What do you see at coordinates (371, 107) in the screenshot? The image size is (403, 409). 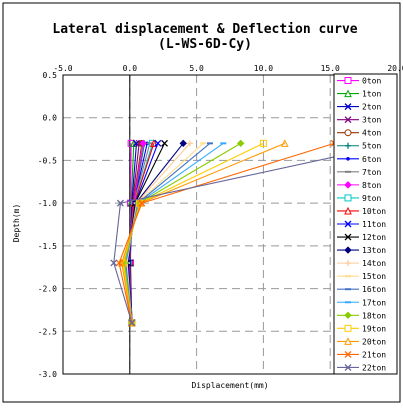 I see `legend-label: 2ton` at bounding box center [371, 107].